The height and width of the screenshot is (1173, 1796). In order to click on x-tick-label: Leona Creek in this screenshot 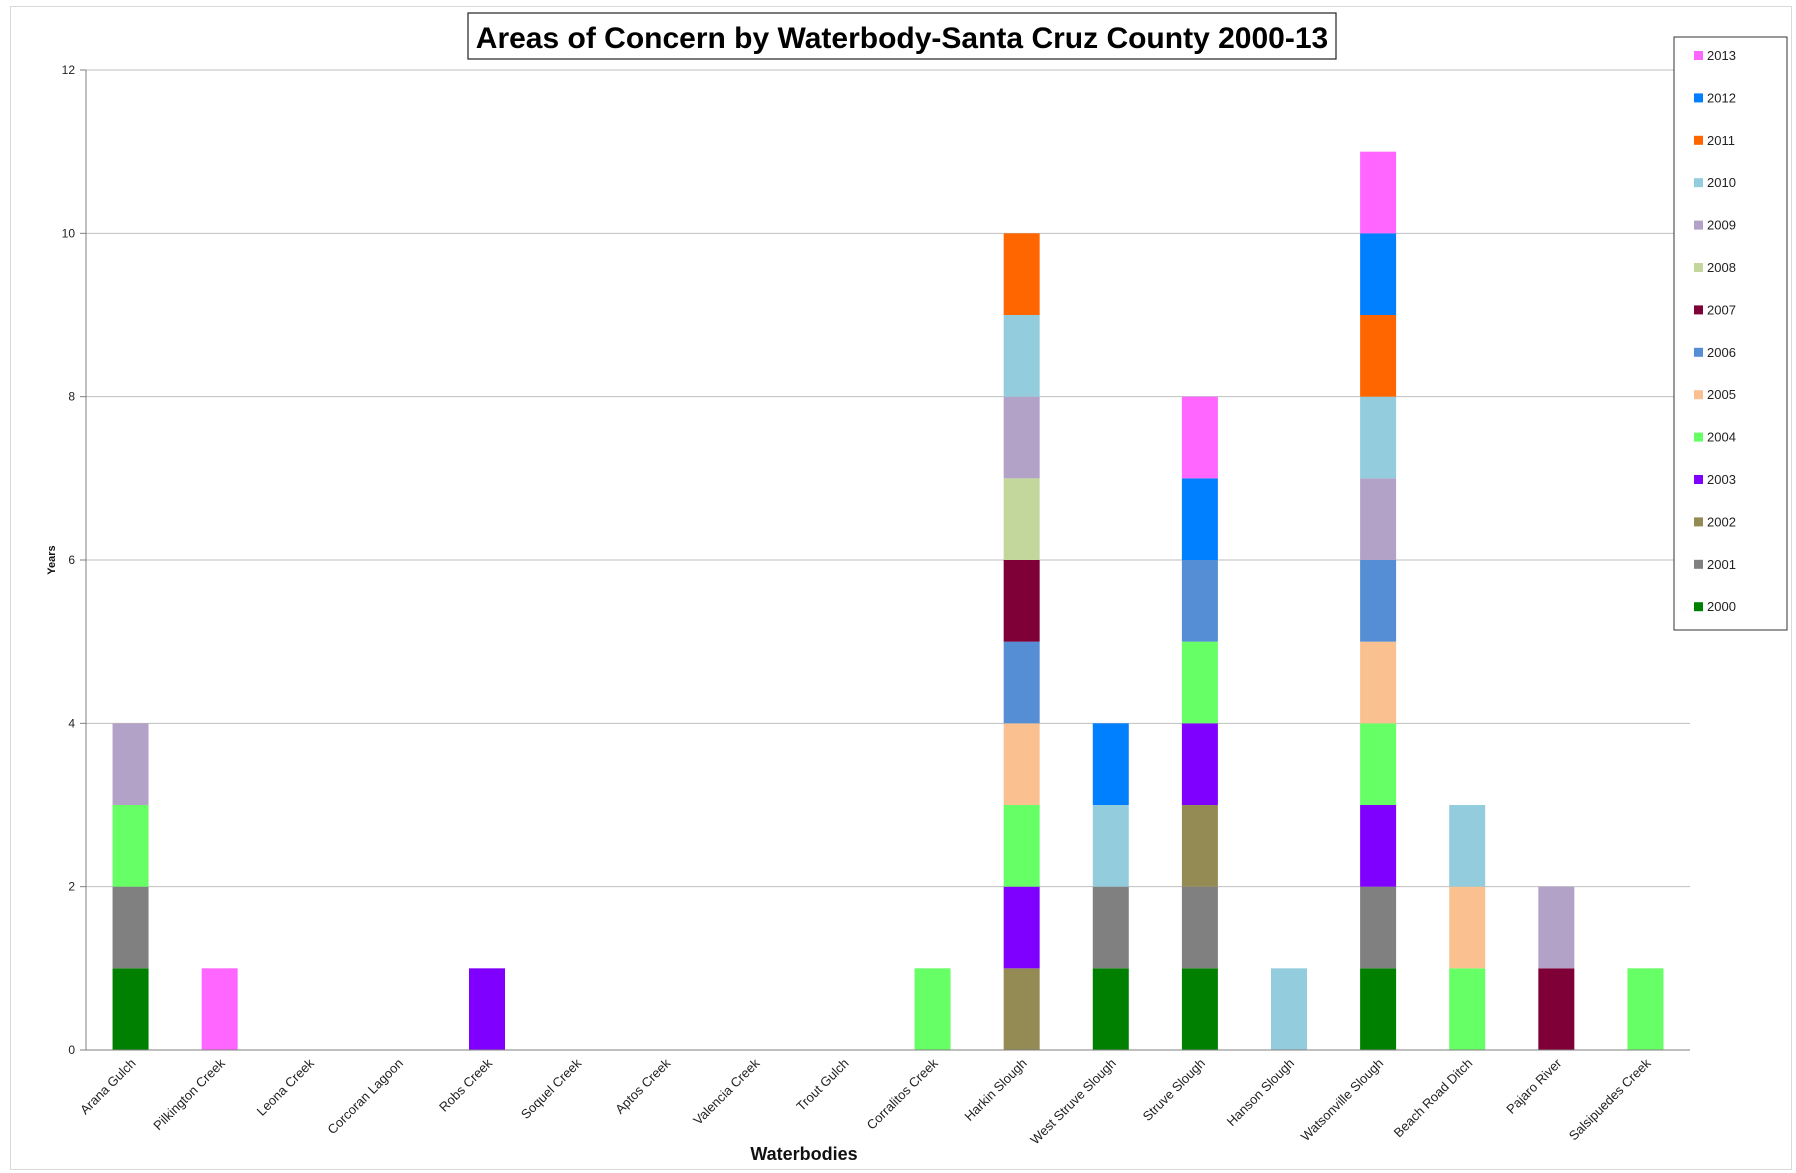, I will do `click(286, 1087)`.